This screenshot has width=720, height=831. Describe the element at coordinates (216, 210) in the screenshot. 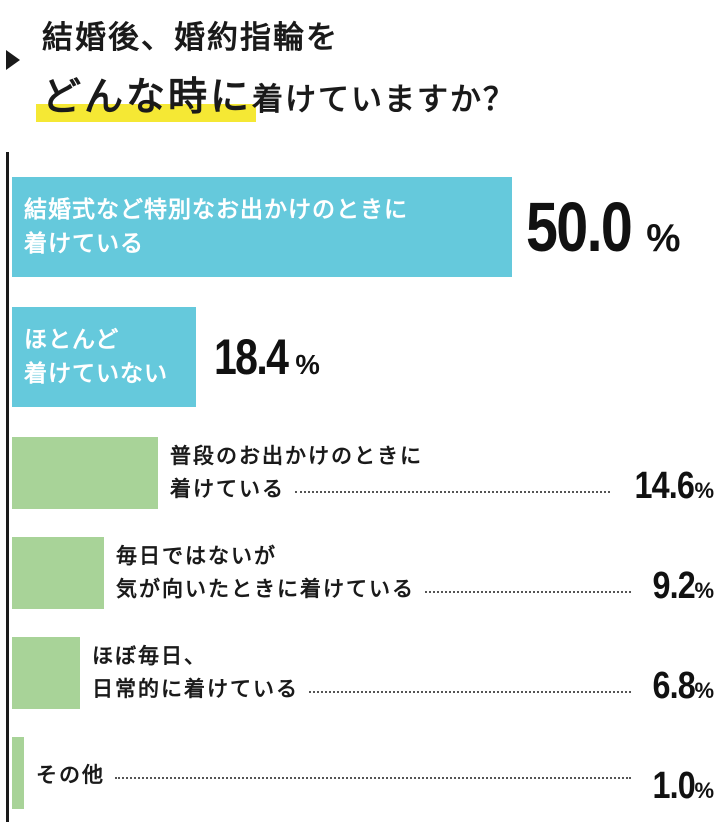

I see `bar-1-label-line: 結婚式など特別なお出かけのときに` at that location.